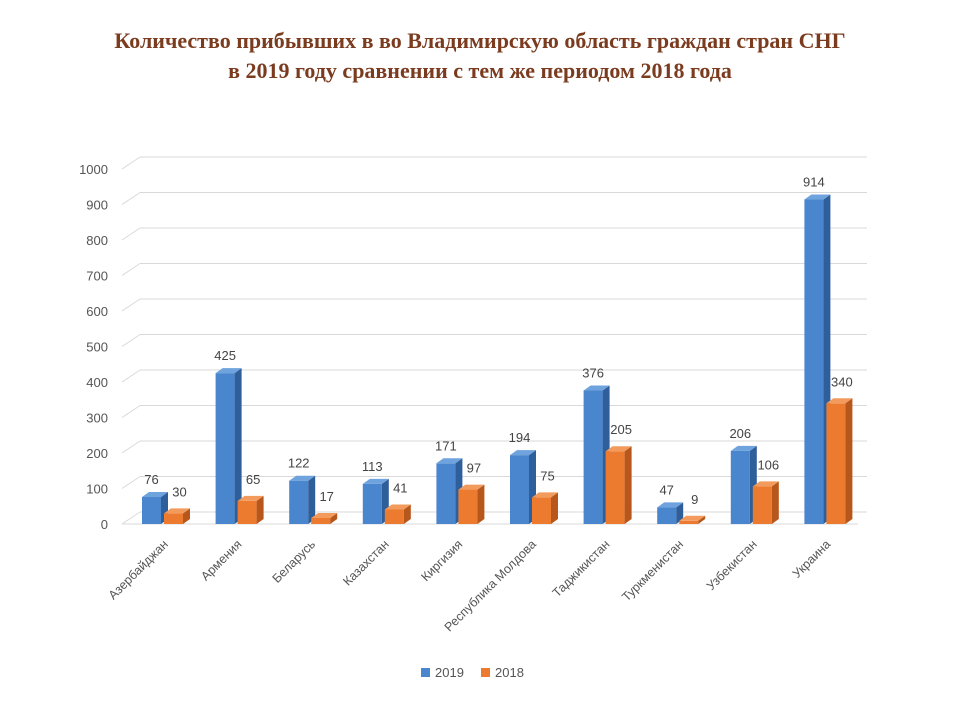 Image resolution: width=960 pixels, height=720 pixels. What do you see at coordinates (372, 466) in the screenshot?
I see `data-label: 113` at bounding box center [372, 466].